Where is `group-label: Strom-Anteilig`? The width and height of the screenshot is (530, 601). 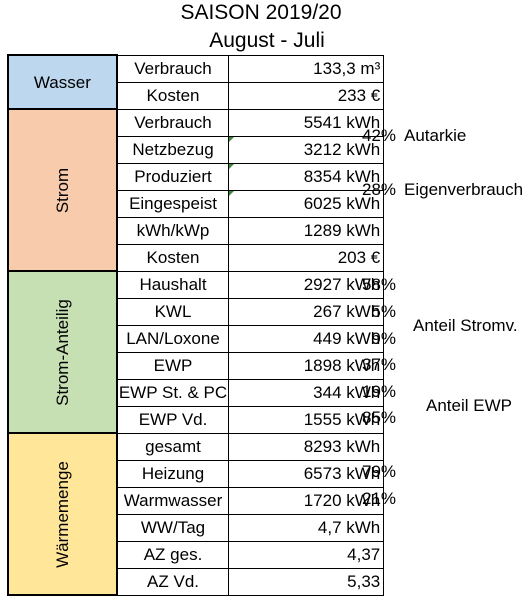 group-label: Strom-Anteilig is located at coordinates (62, 352).